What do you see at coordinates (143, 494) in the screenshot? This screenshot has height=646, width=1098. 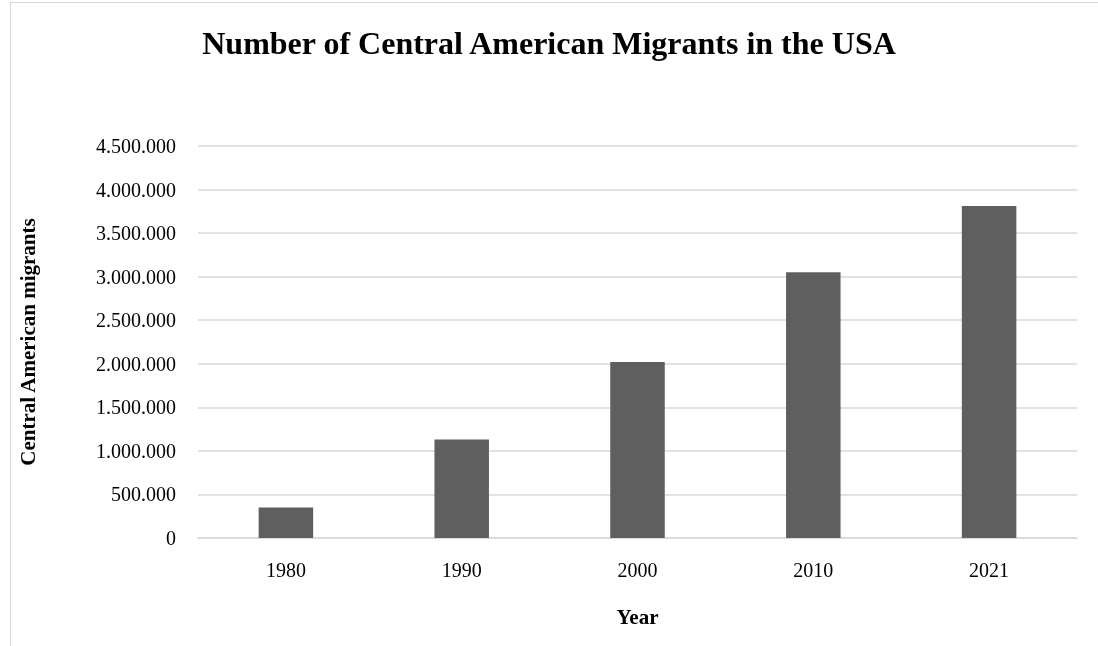 I see `y-tick-label: 500.000` at bounding box center [143, 494].